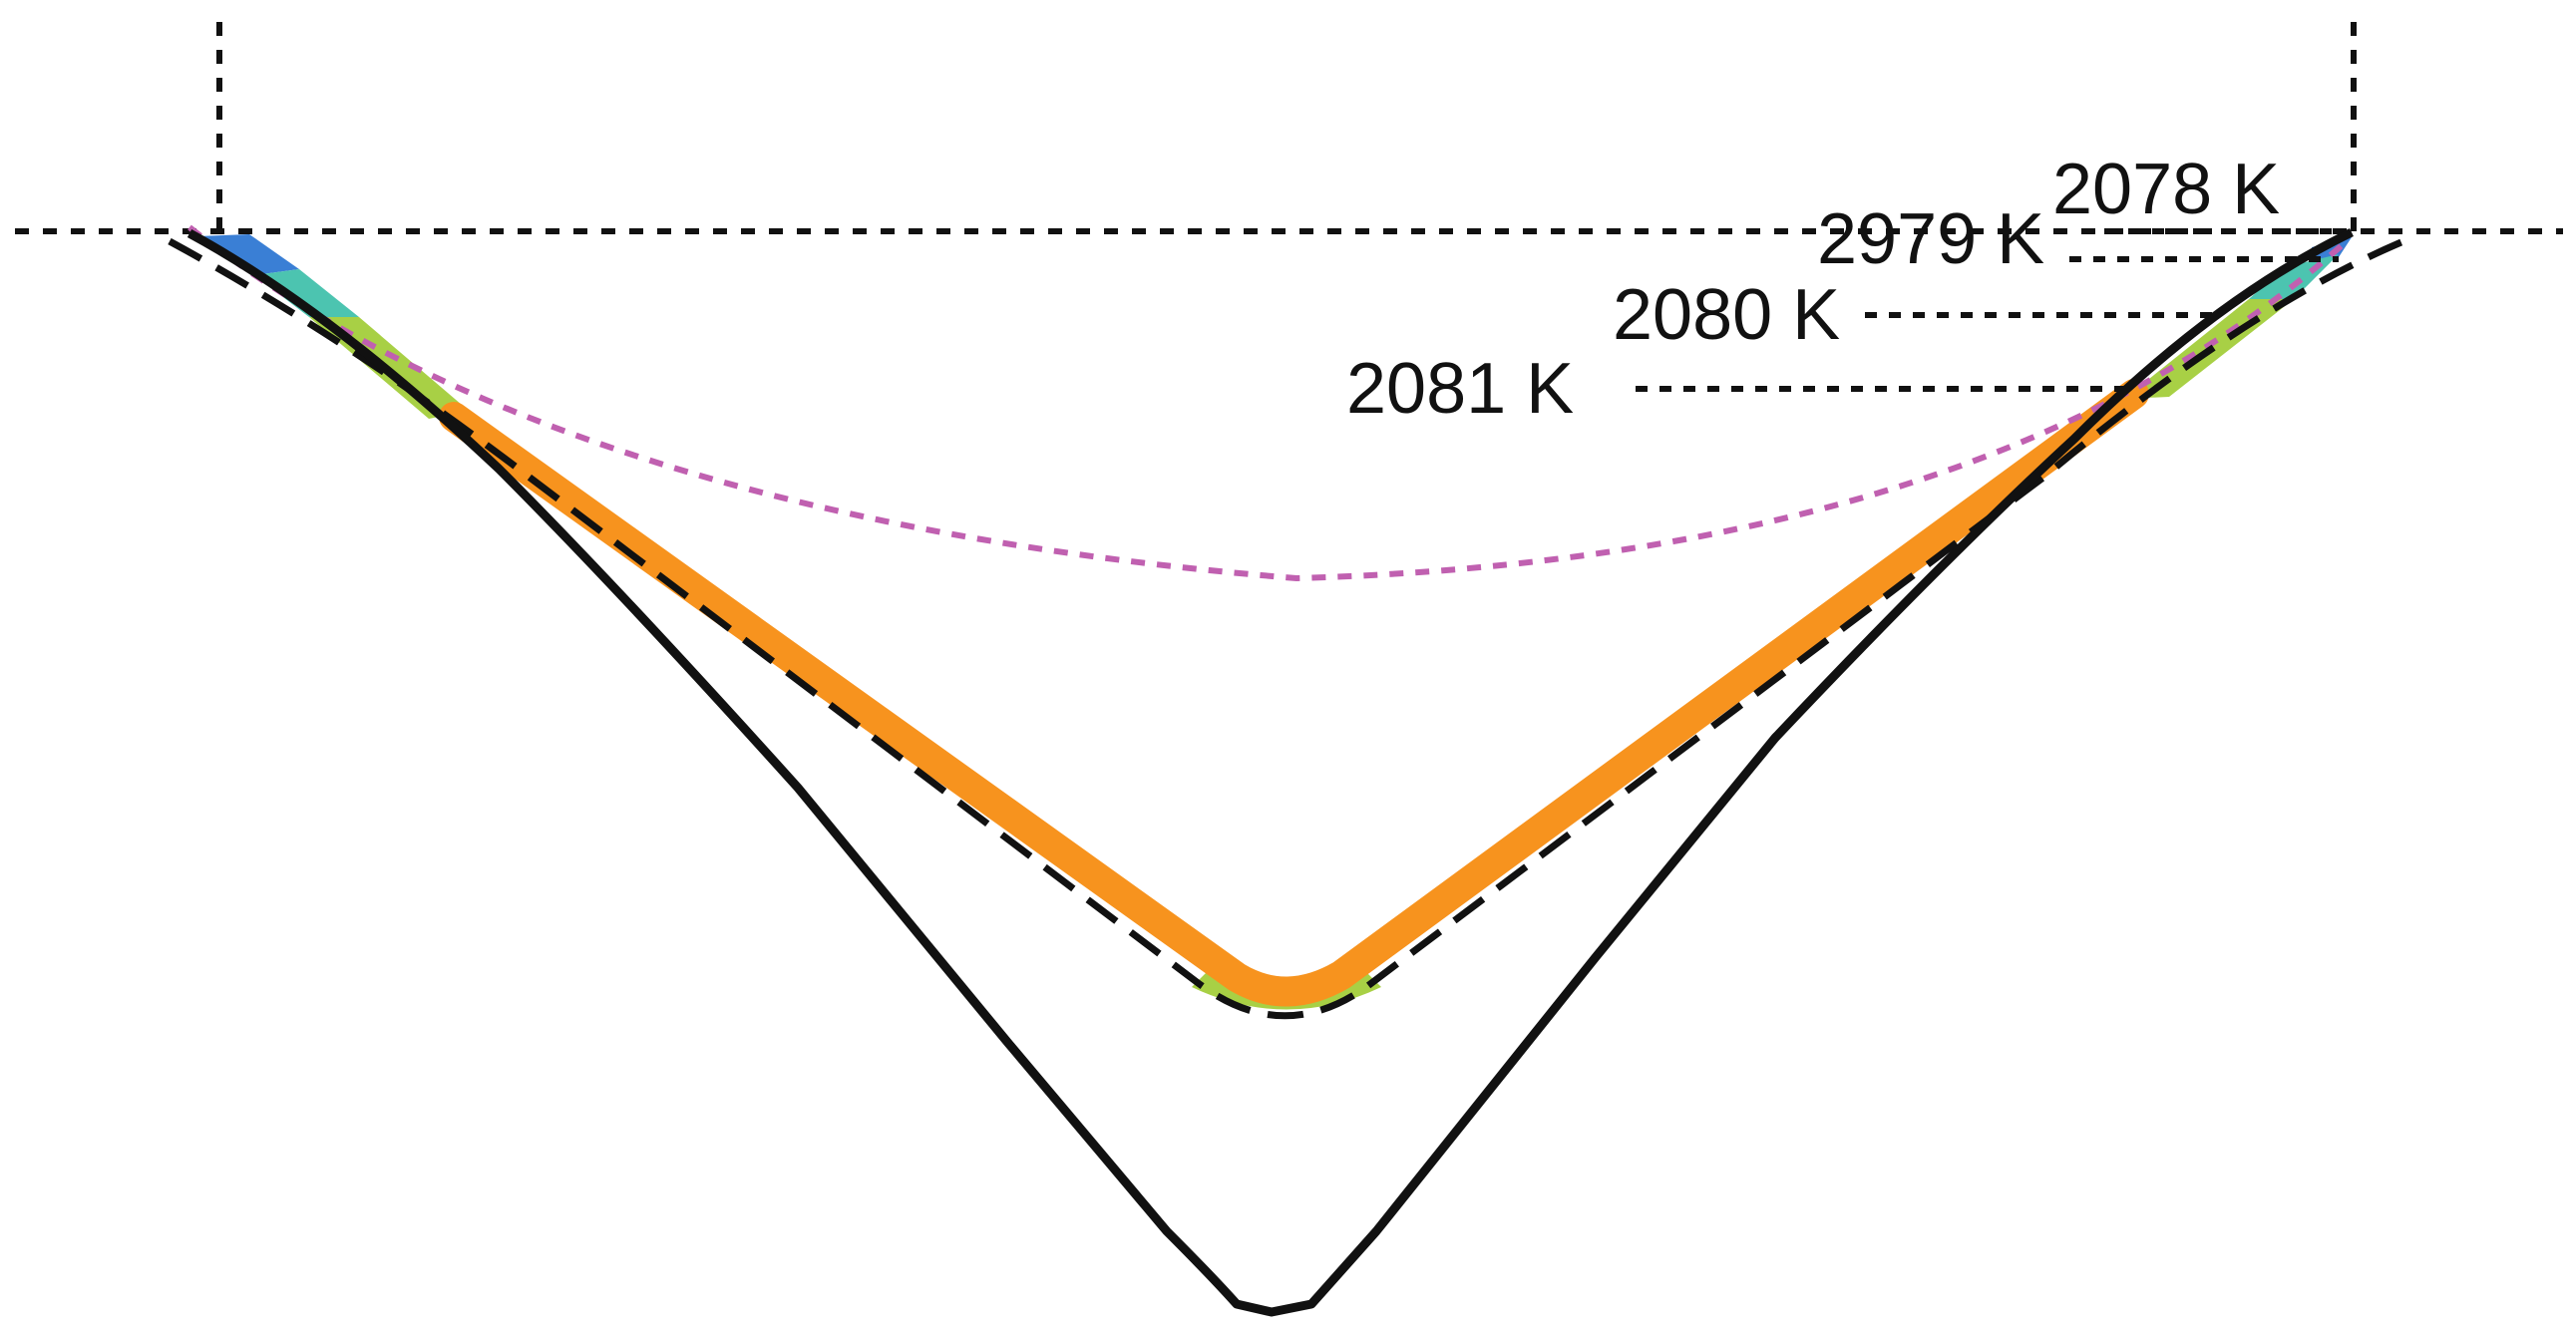  Describe the element at coordinates (1930, 239) in the screenshot. I see `isotherm-label-2979k: 2979 K` at that location.